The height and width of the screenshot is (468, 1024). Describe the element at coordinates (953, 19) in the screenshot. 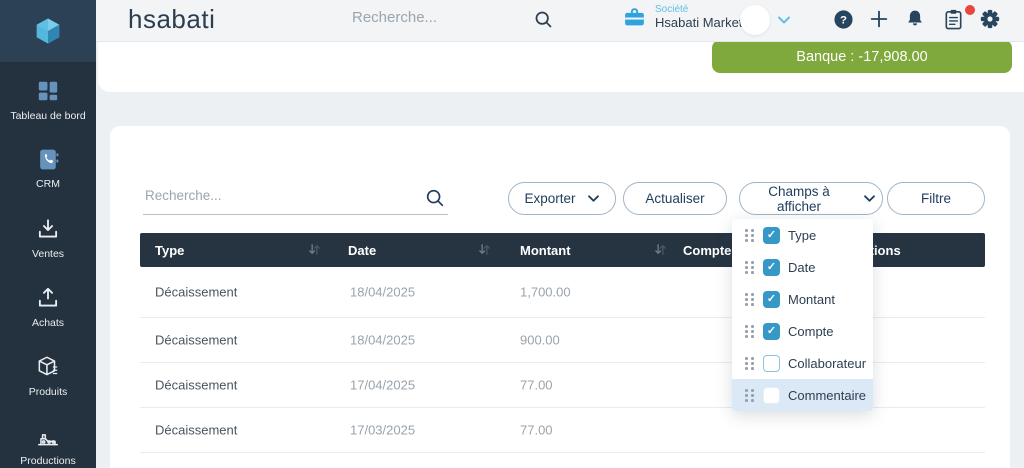

I see `clipboard-icon` at that location.